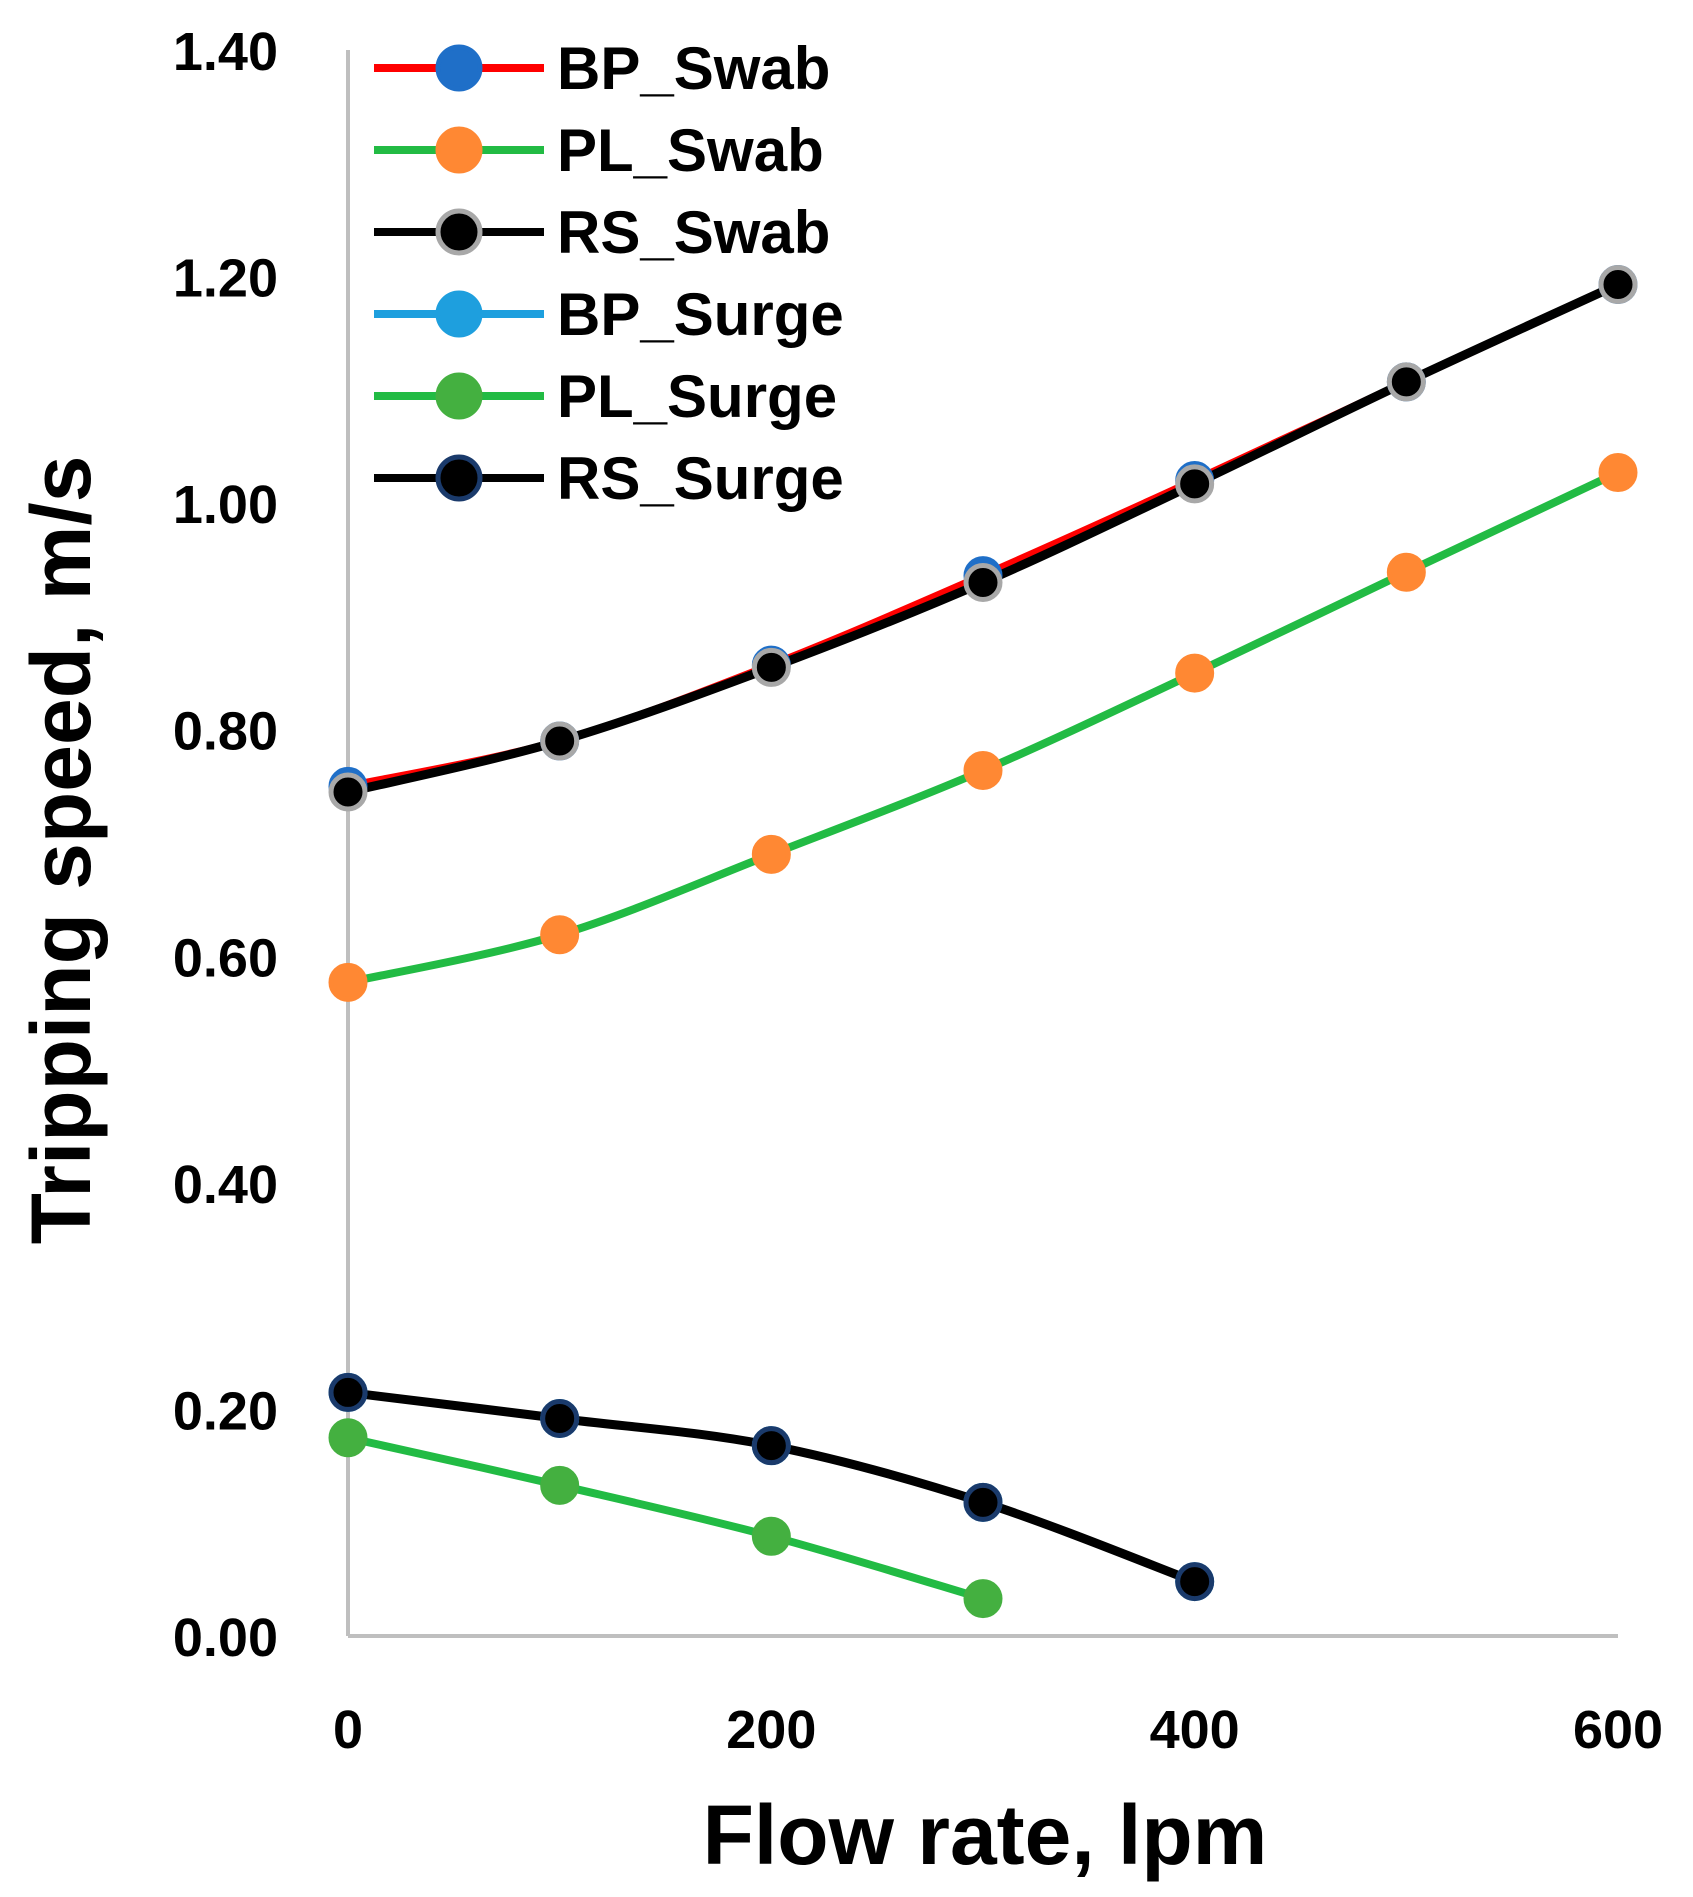 The image size is (1693, 1897). I want to click on legend-item-bp-surge: BP_Surge, so click(609, 314).